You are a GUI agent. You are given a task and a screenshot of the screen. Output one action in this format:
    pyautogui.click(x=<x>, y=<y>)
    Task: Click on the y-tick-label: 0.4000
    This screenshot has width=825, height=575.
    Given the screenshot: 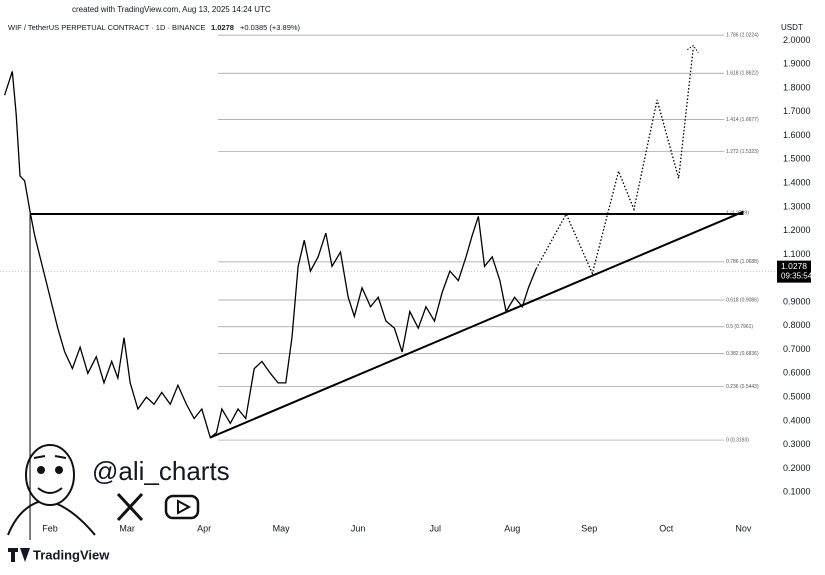 What is the action you would take?
    pyautogui.click(x=797, y=420)
    